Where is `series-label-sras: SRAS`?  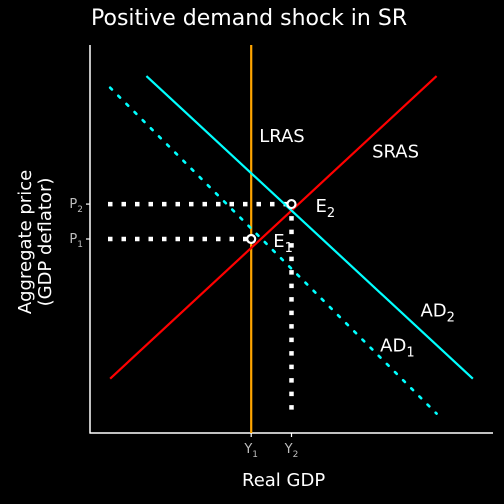
series-label-sras: SRAS is located at coordinates (395, 152).